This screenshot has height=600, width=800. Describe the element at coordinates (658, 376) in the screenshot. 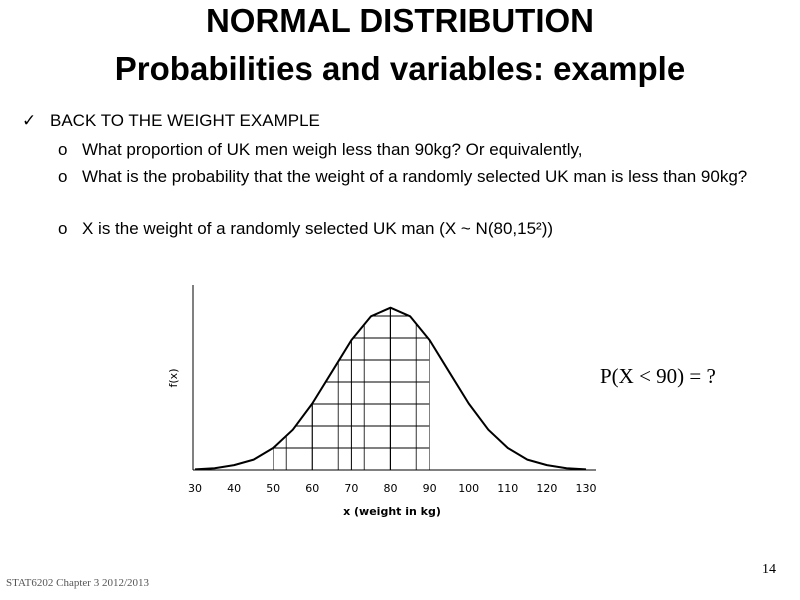

I see `formula: P(X < 90) = ?` at that location.